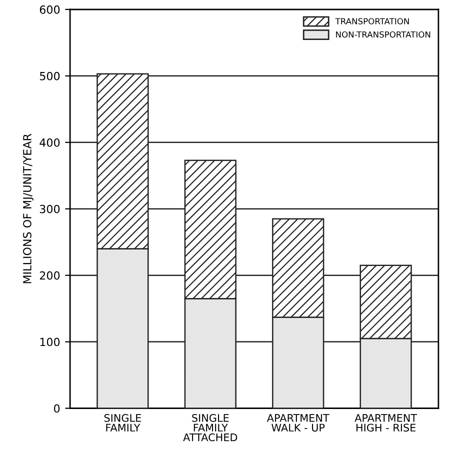  I want to click on y-axis-title: MILLIONS OF MJ/UNIT/YEAR, so click(28, 209).